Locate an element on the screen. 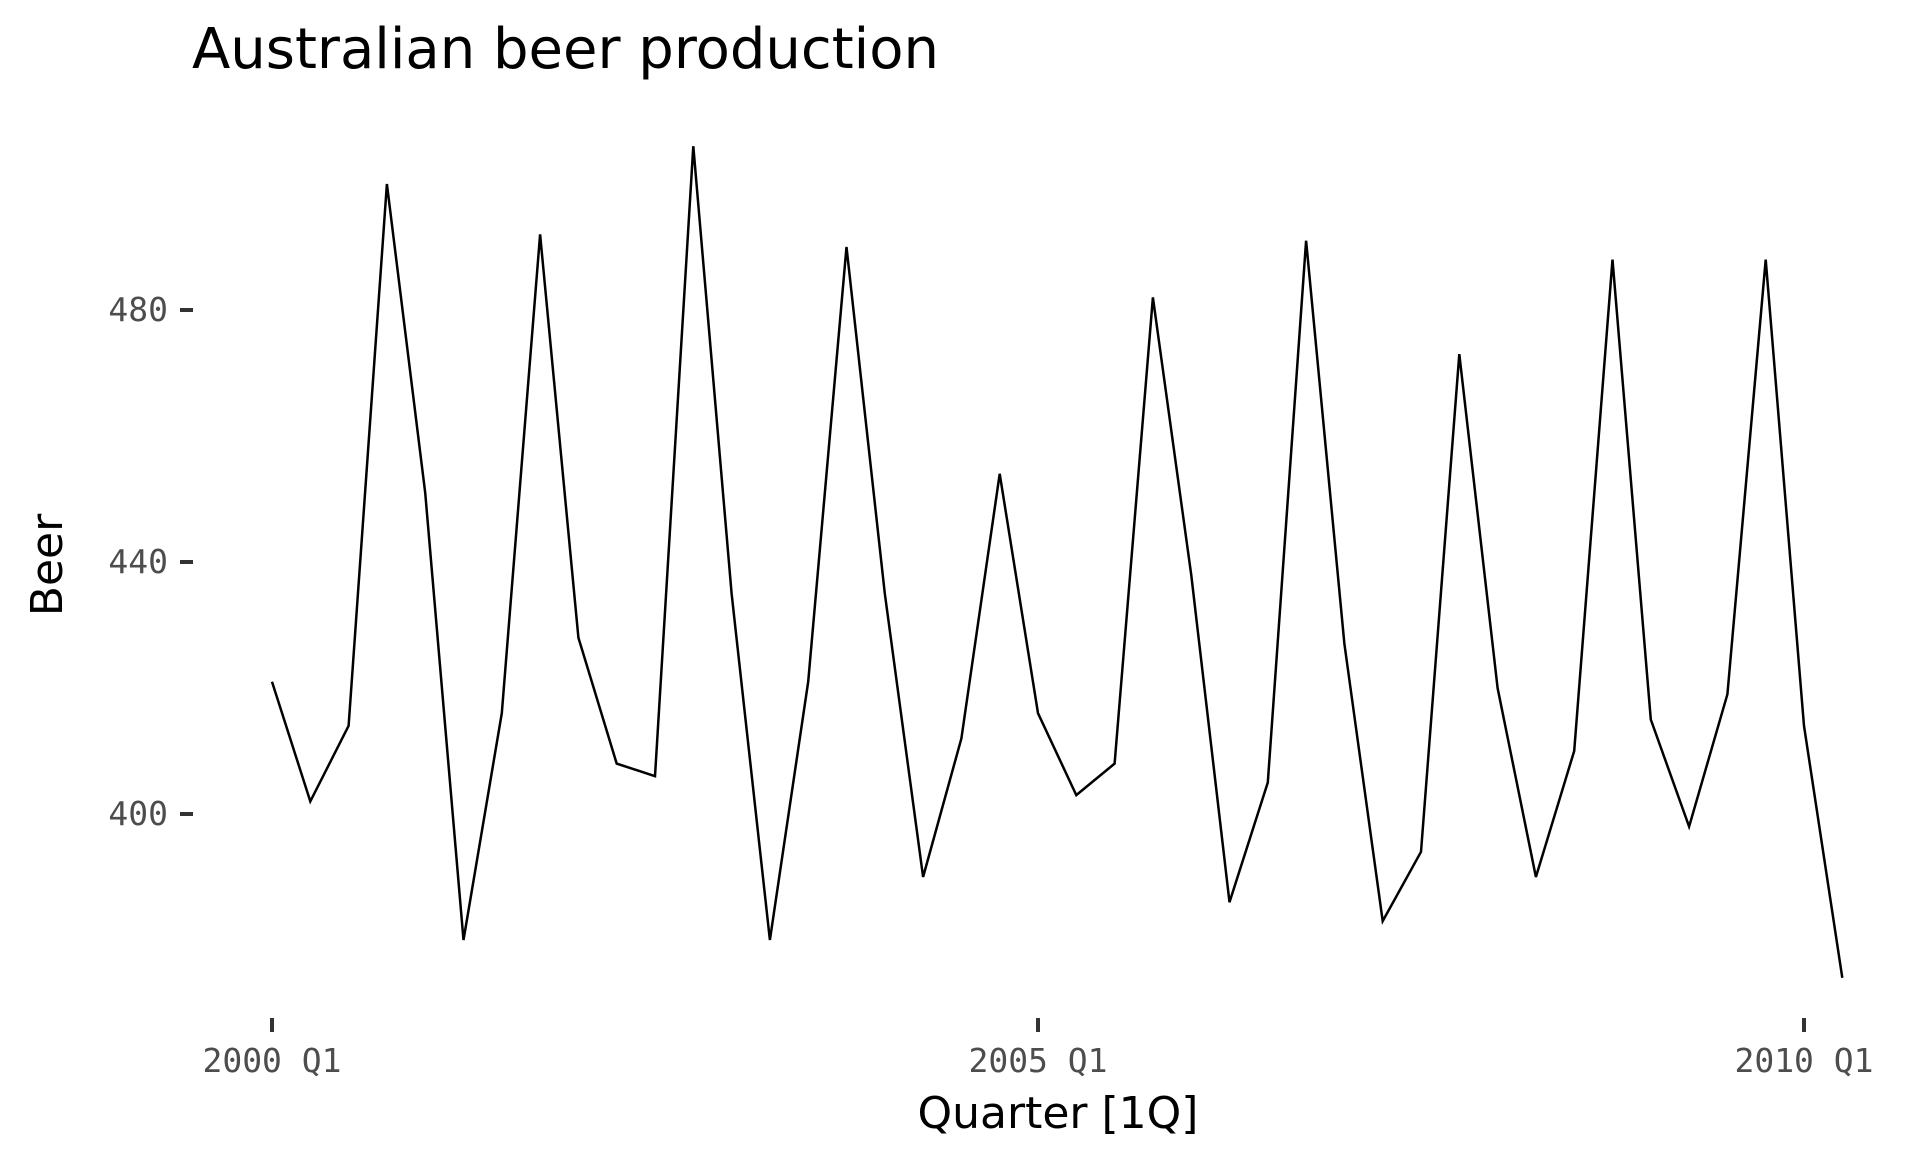  x-axis: 2000 Q1 2005 Q1 2010 Q1 is located at coordinates (1038, 1049).